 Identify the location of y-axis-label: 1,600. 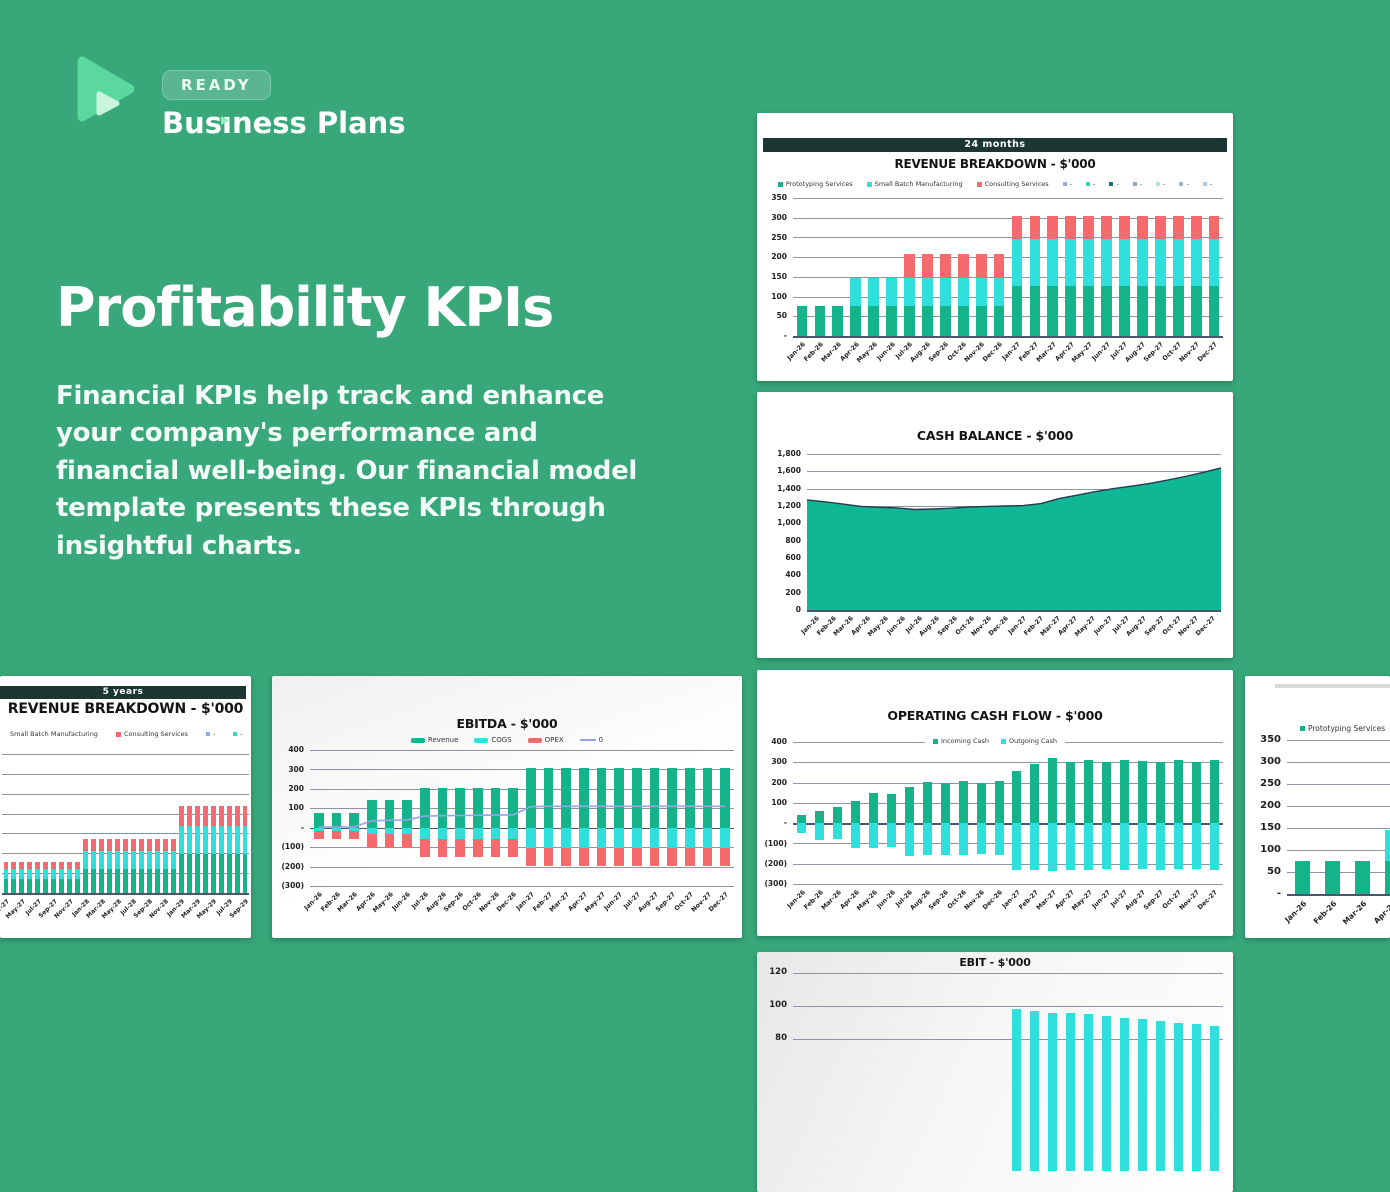
(779, 470).